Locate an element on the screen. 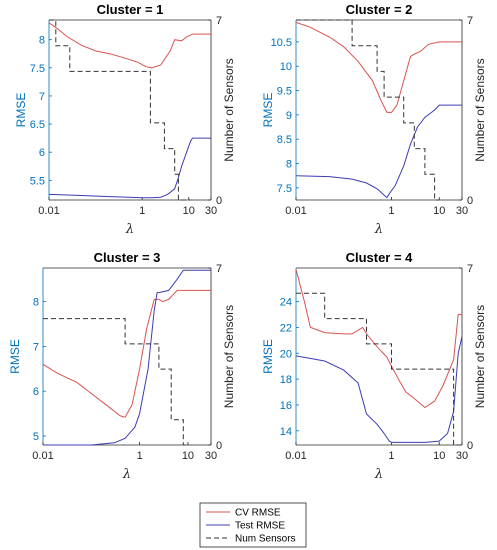 The width and height of the screenshot is (497, 550). y-tick-label: 20 is located at coordinates (286, 354).